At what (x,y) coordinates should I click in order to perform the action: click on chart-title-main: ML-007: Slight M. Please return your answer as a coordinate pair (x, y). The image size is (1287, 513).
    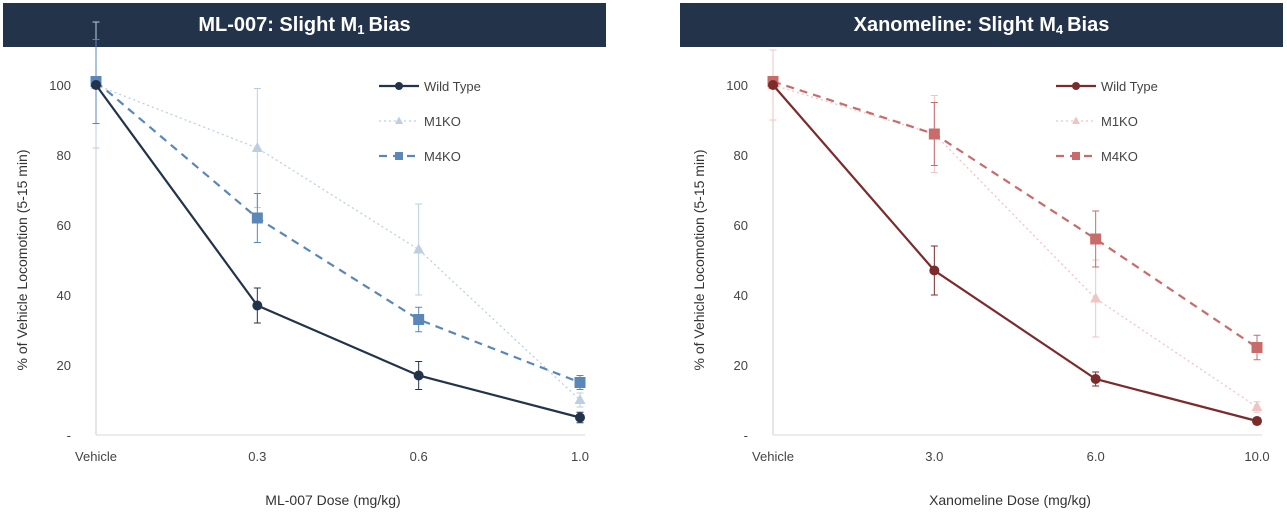
    Looking at the image, I should click on (278, 24).